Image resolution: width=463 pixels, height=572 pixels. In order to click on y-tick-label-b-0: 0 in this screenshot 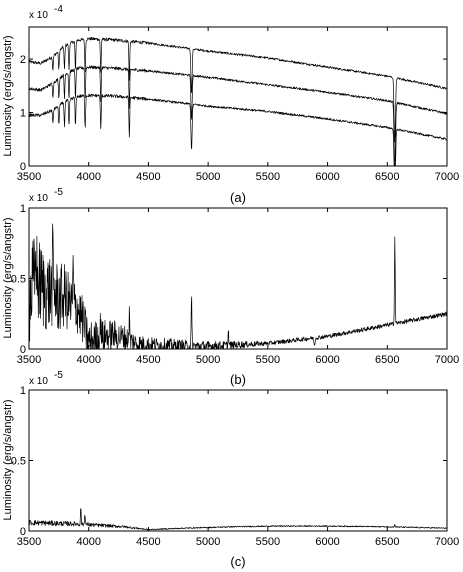, I will do `click(23, 350)`.